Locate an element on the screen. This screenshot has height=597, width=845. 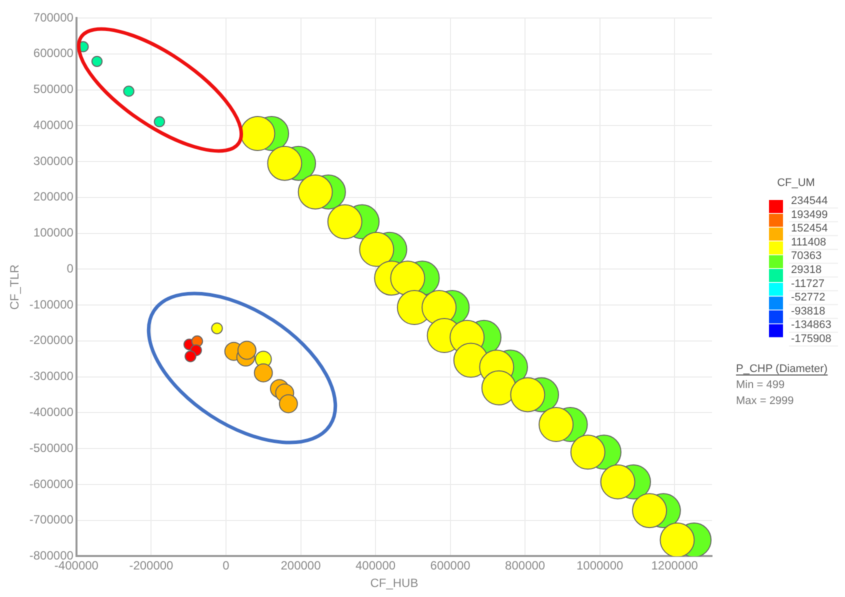
y-tick-label: 0 is located at coordinates (70, 268).